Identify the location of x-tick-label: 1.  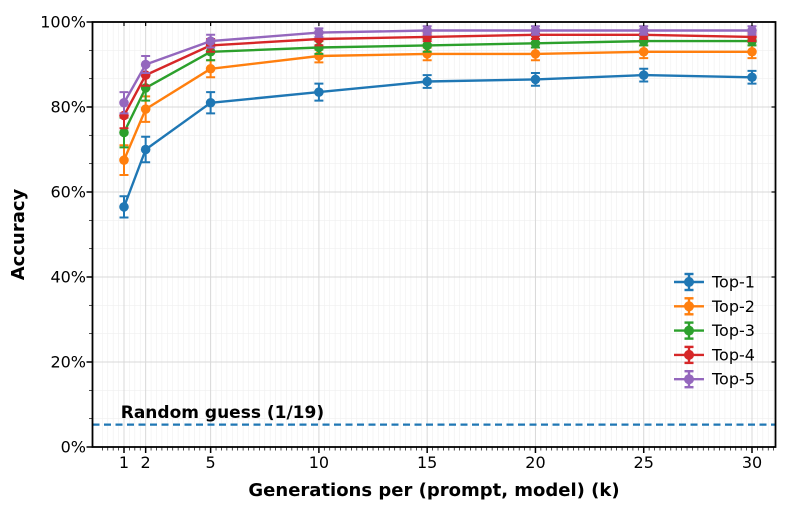
(124, 462).